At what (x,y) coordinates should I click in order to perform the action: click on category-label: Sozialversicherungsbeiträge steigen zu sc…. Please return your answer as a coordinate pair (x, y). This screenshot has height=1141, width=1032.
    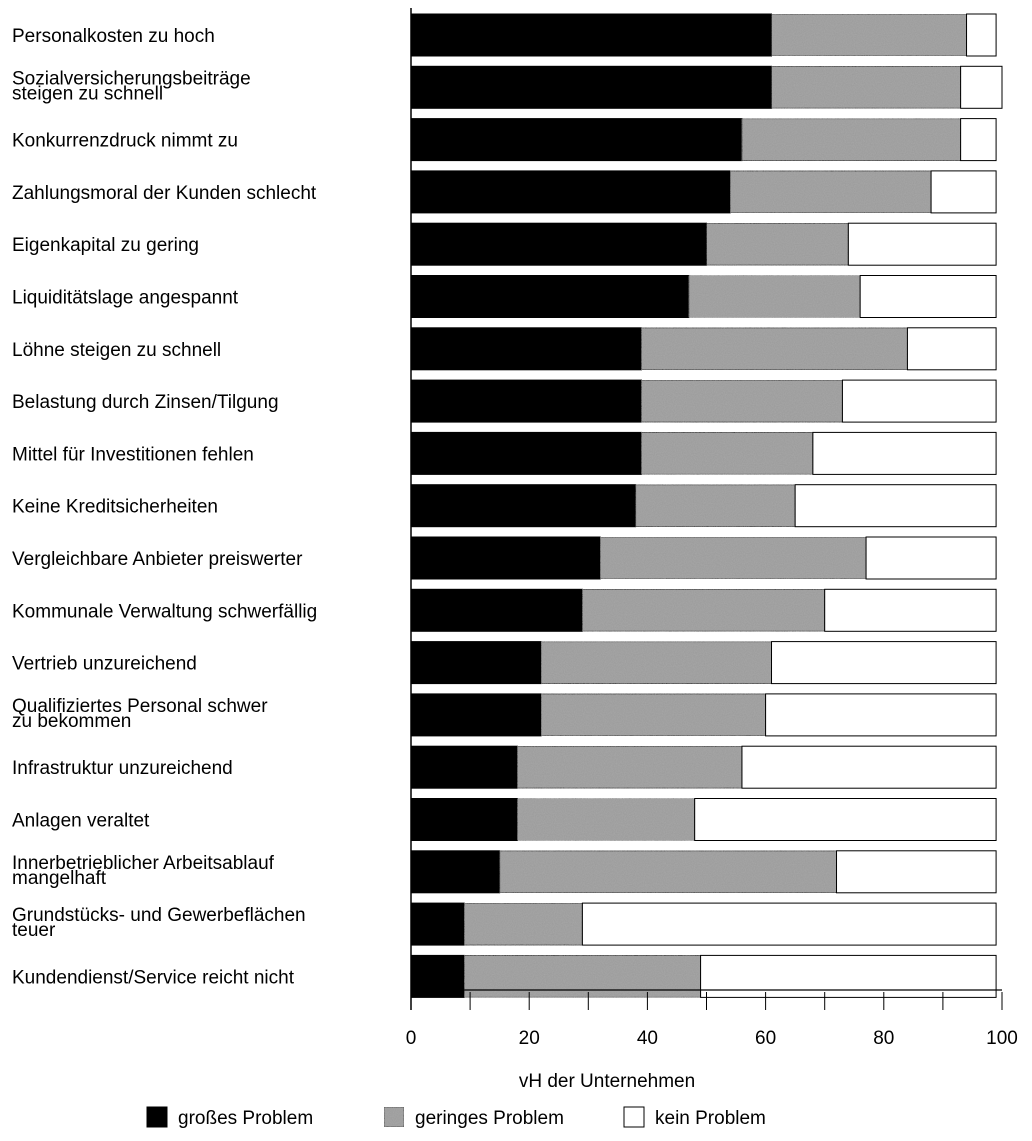
    Looking at the image, I should click on (131, 86).